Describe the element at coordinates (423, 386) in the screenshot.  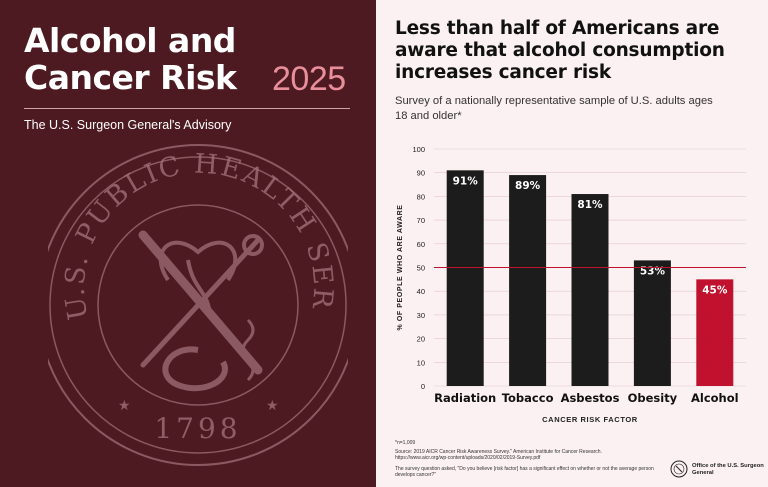
I see `y-tick-label: 0` at that location.